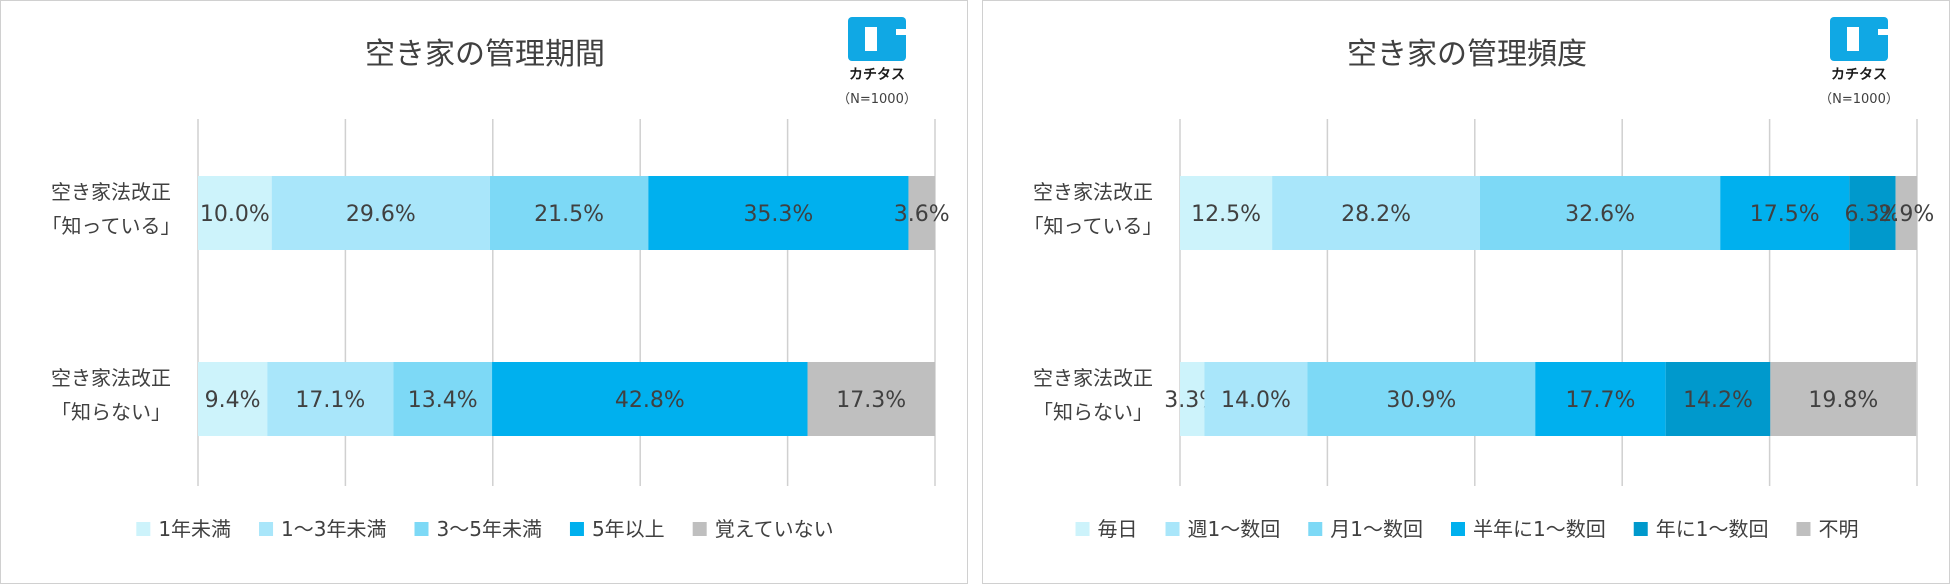 The height and width of the screenshot is (585, 1950). I want to click on legend-label: 不明, so click(1838, 529).